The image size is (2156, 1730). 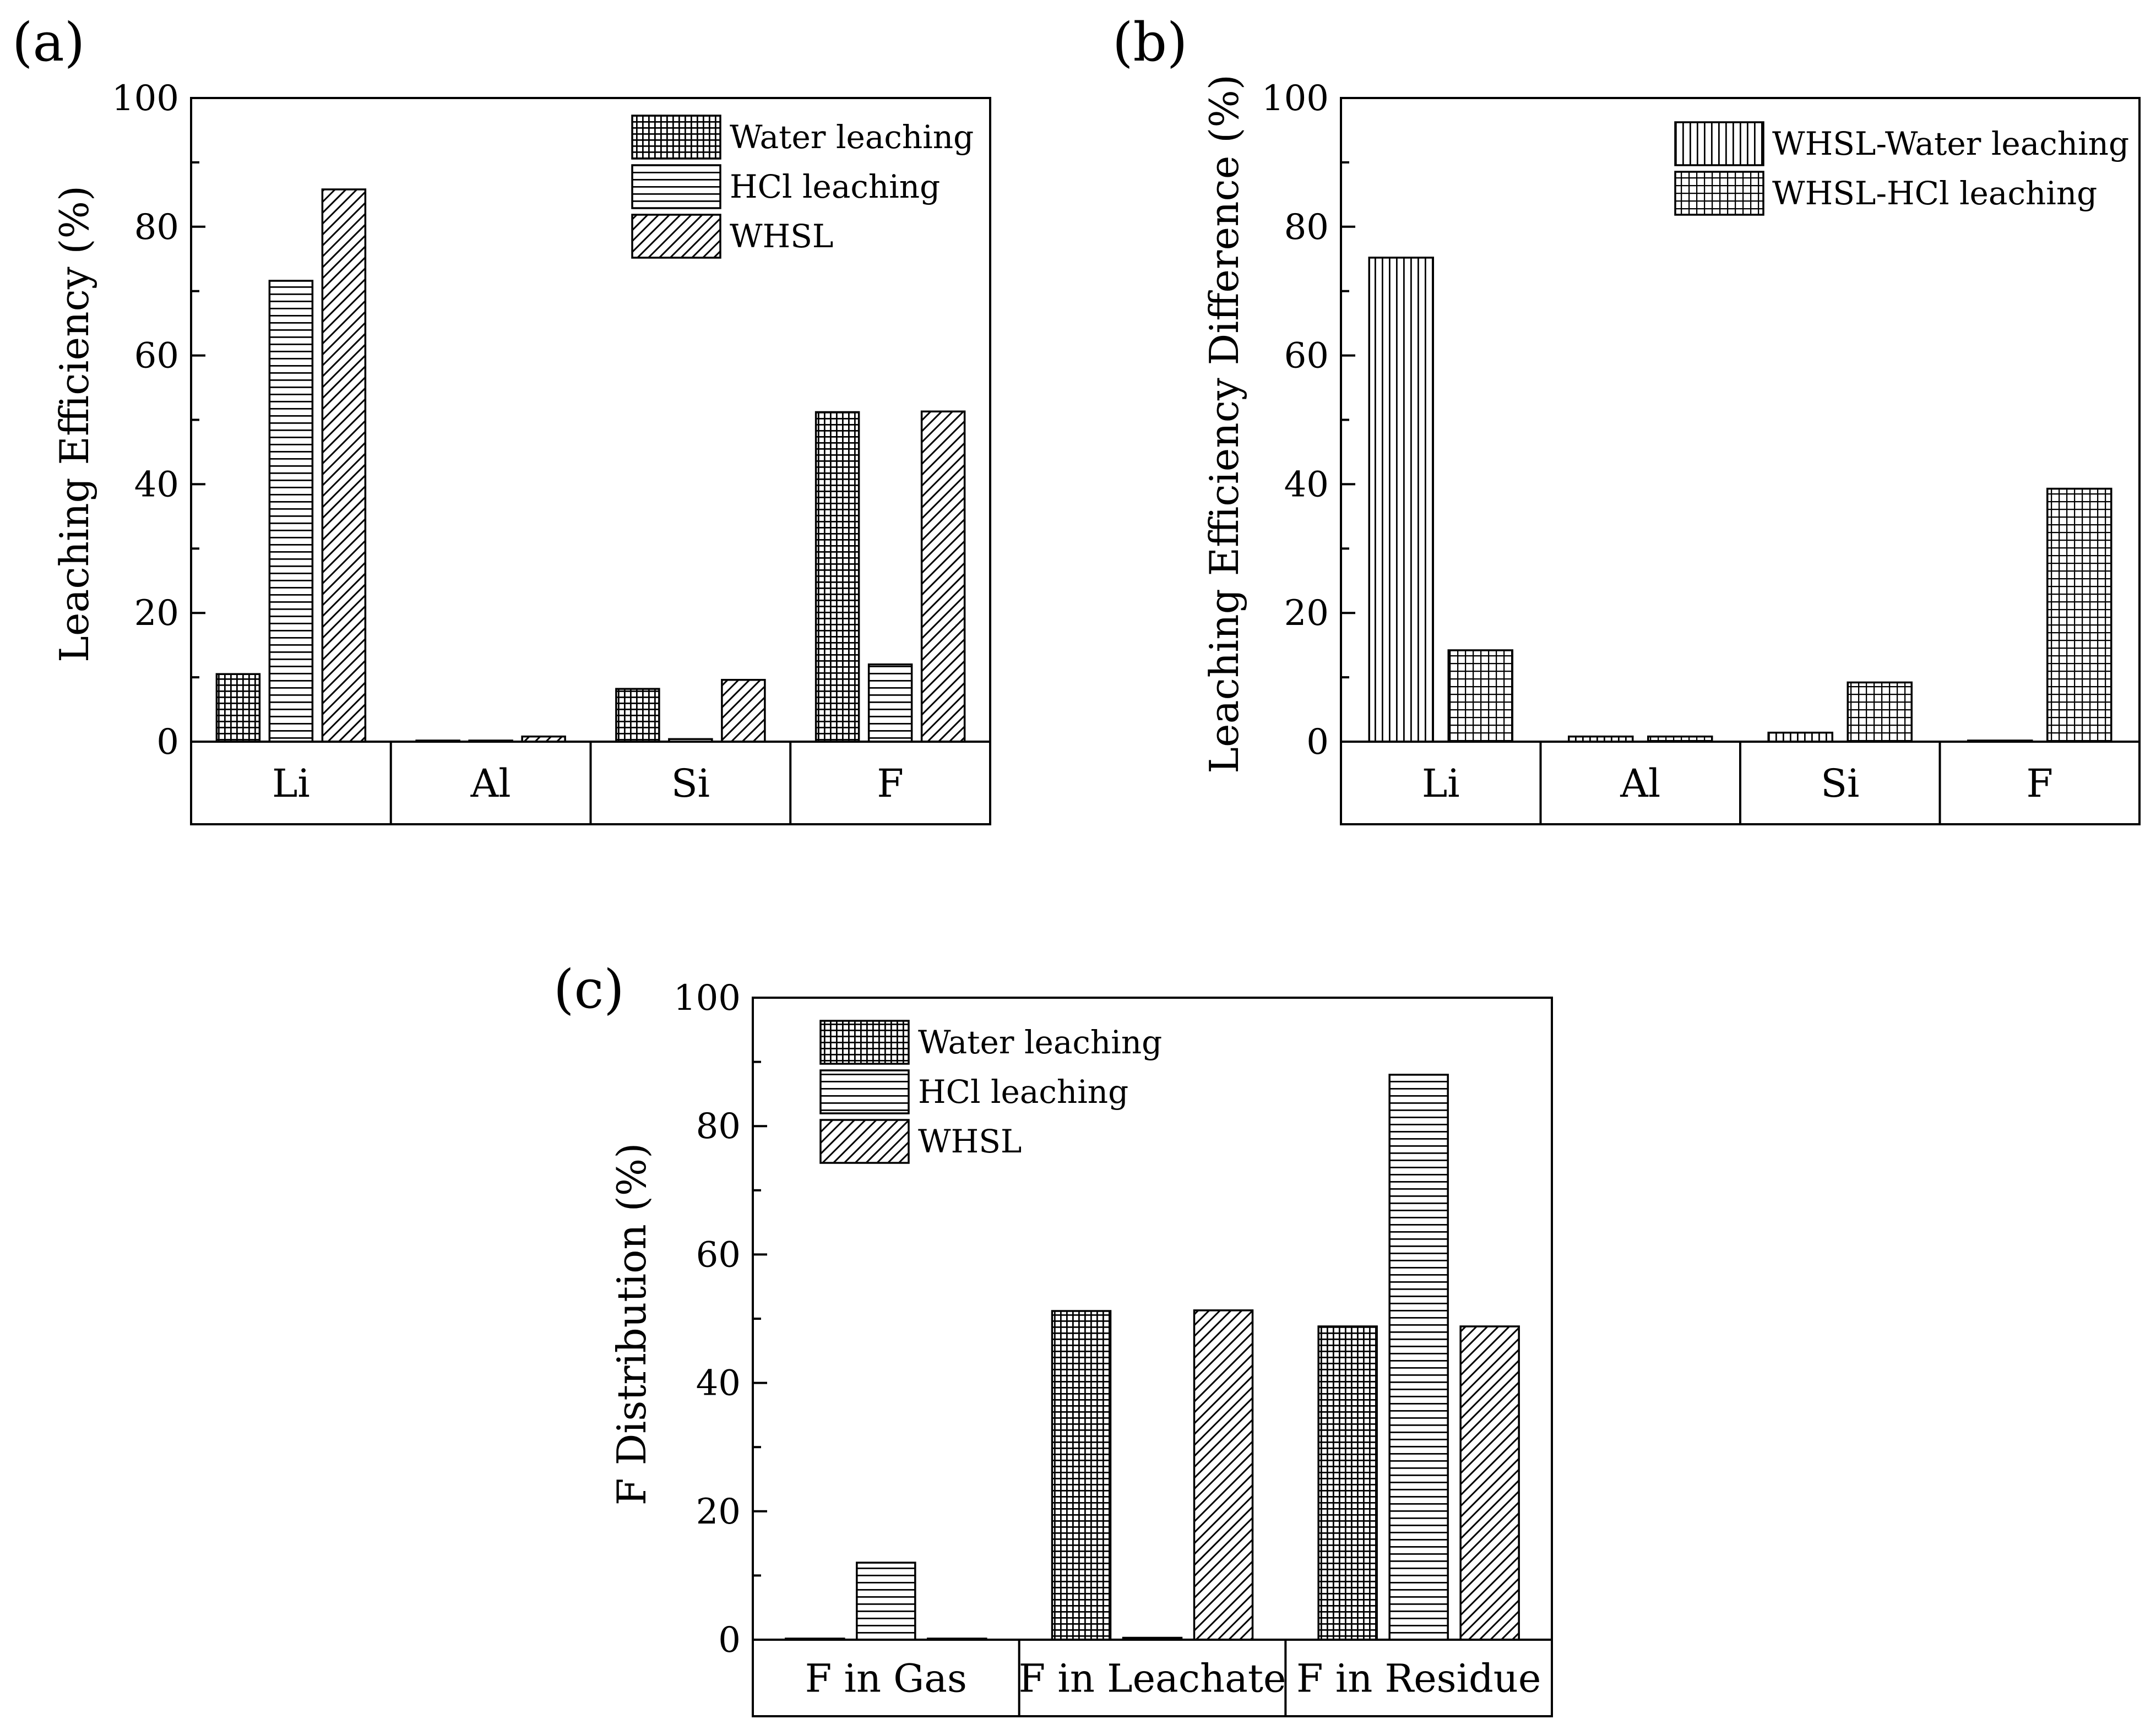 I want to click on category-label: F in Residue, so click(x=1418, y=1678).